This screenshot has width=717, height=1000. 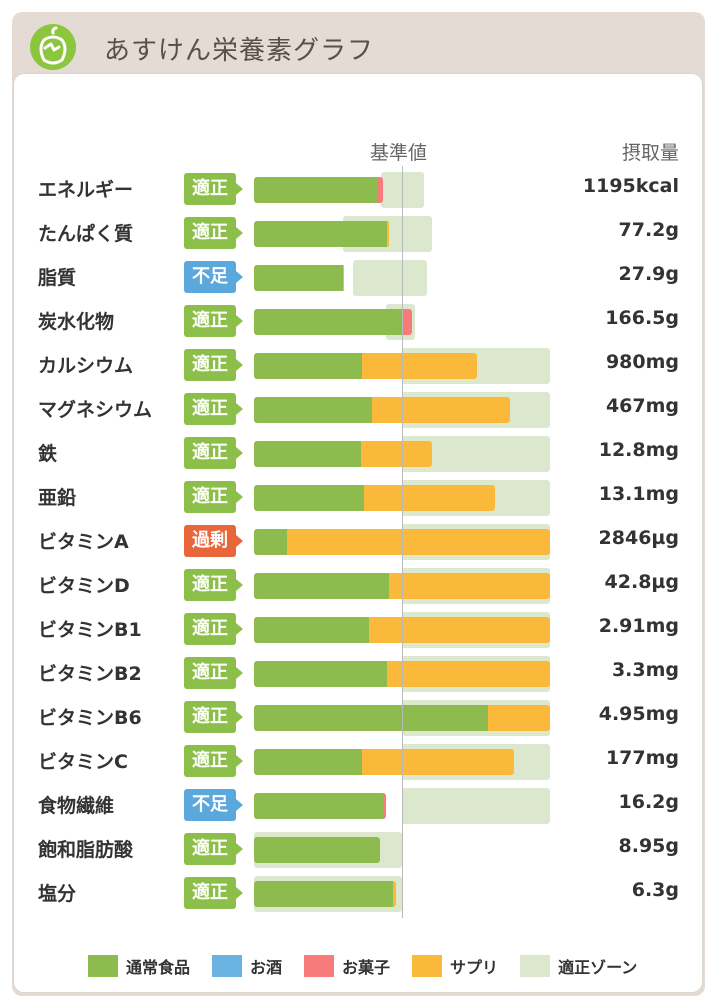 I want to click on nutrient-row: ビタミンB1 適正 2.91mg, so click(x=358, y=629).